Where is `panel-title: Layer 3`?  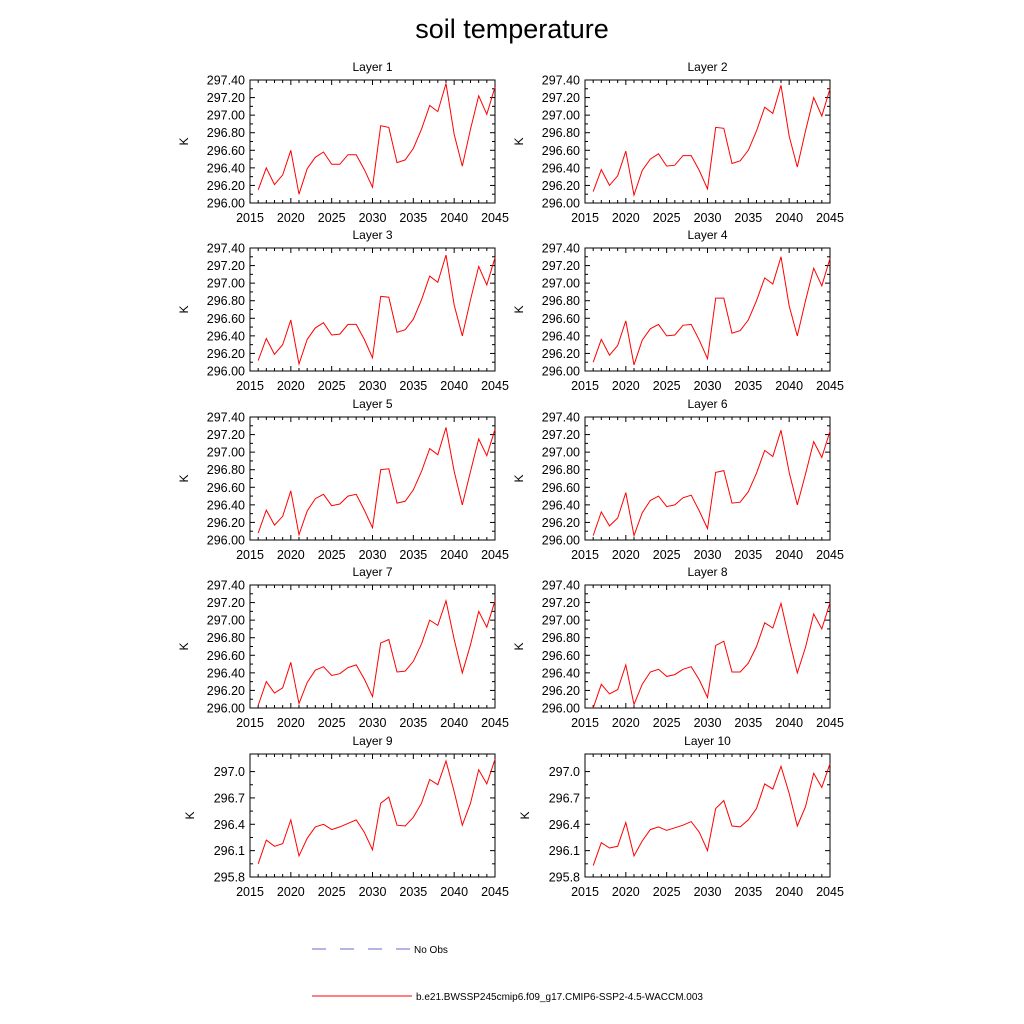 panel-title: Layer 3 is located at coordinates (372, 235).